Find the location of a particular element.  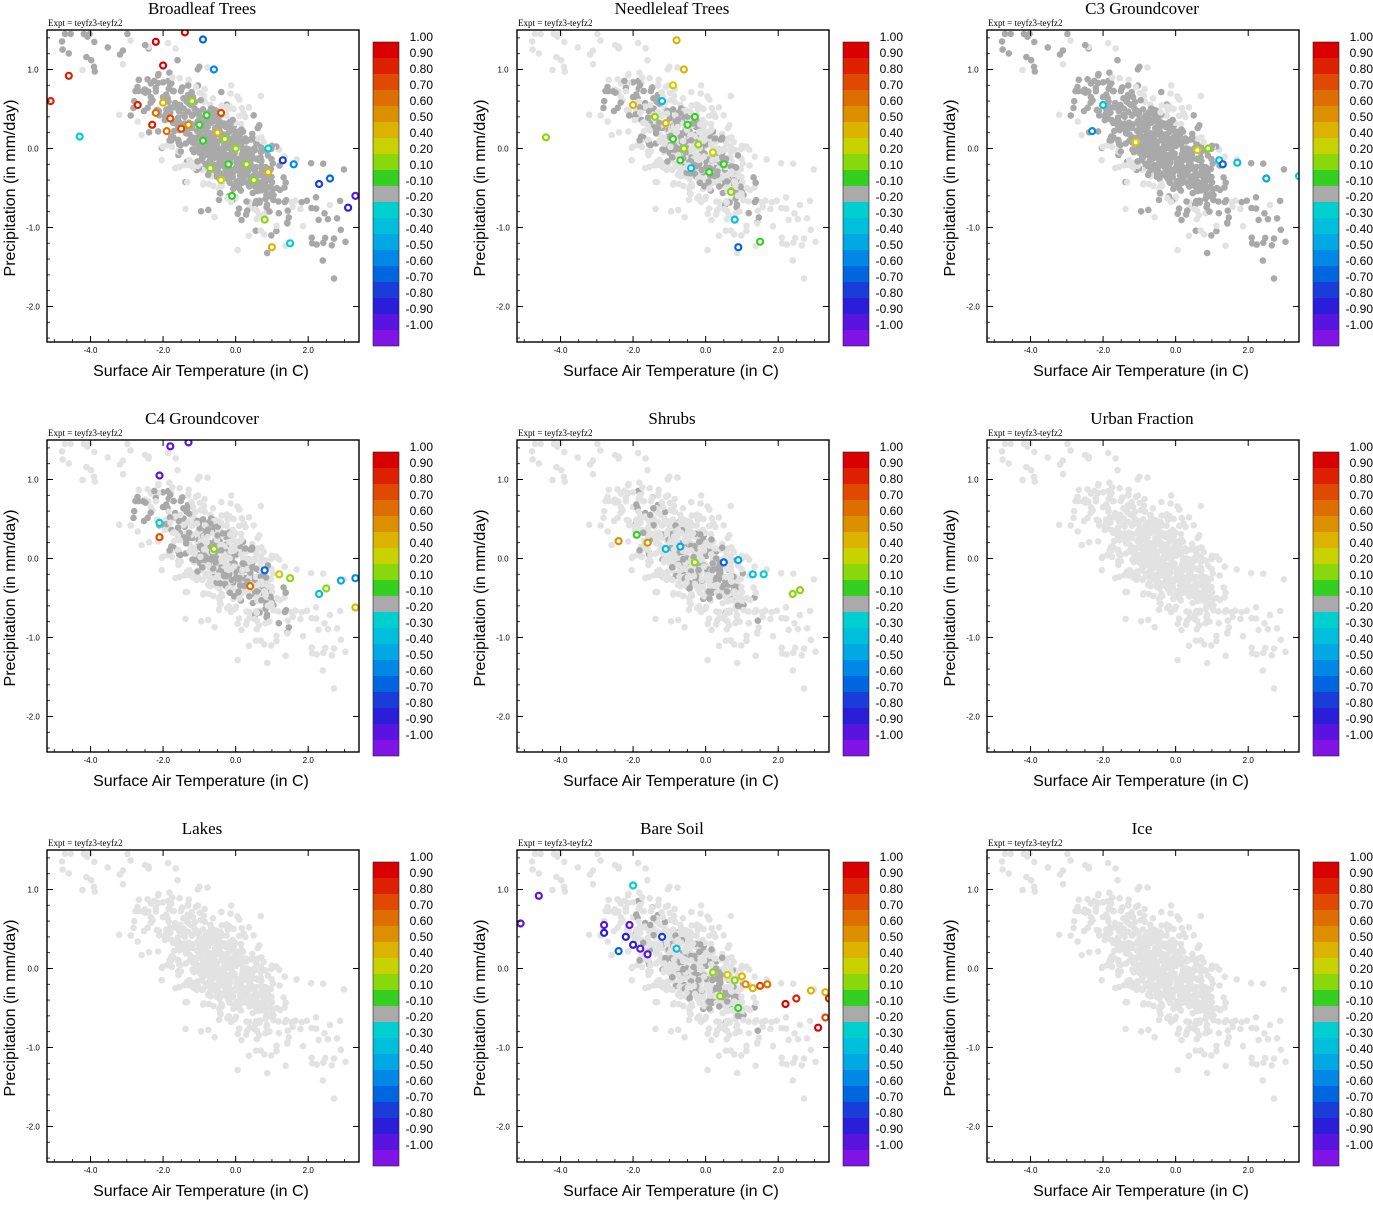

colorbar-label: 0.70 is located at coordinates (892, 495).